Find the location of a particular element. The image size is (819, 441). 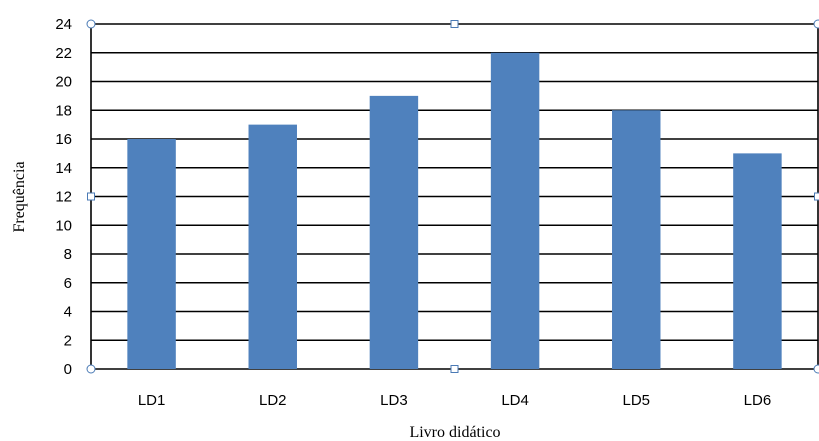

y-tick-label: 2 is located at coordinates (68, 340).